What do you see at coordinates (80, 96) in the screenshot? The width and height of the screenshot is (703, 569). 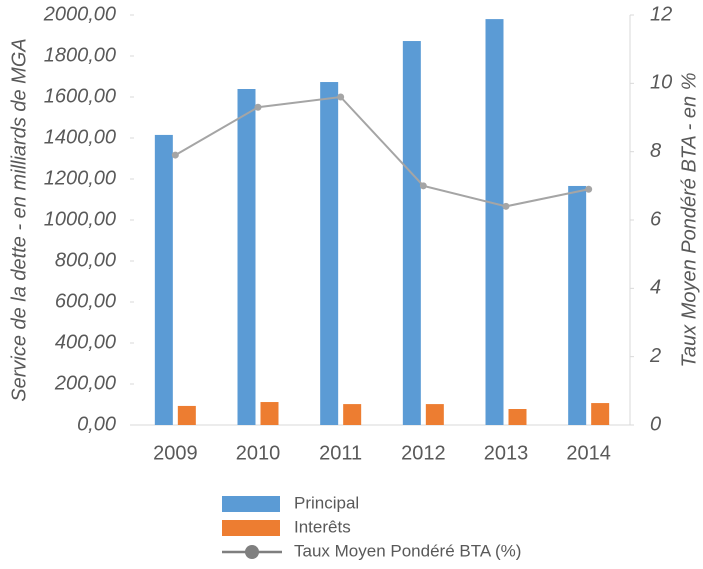 I see `y-tick-label: 1600,00` at bounding box center [80, 96].